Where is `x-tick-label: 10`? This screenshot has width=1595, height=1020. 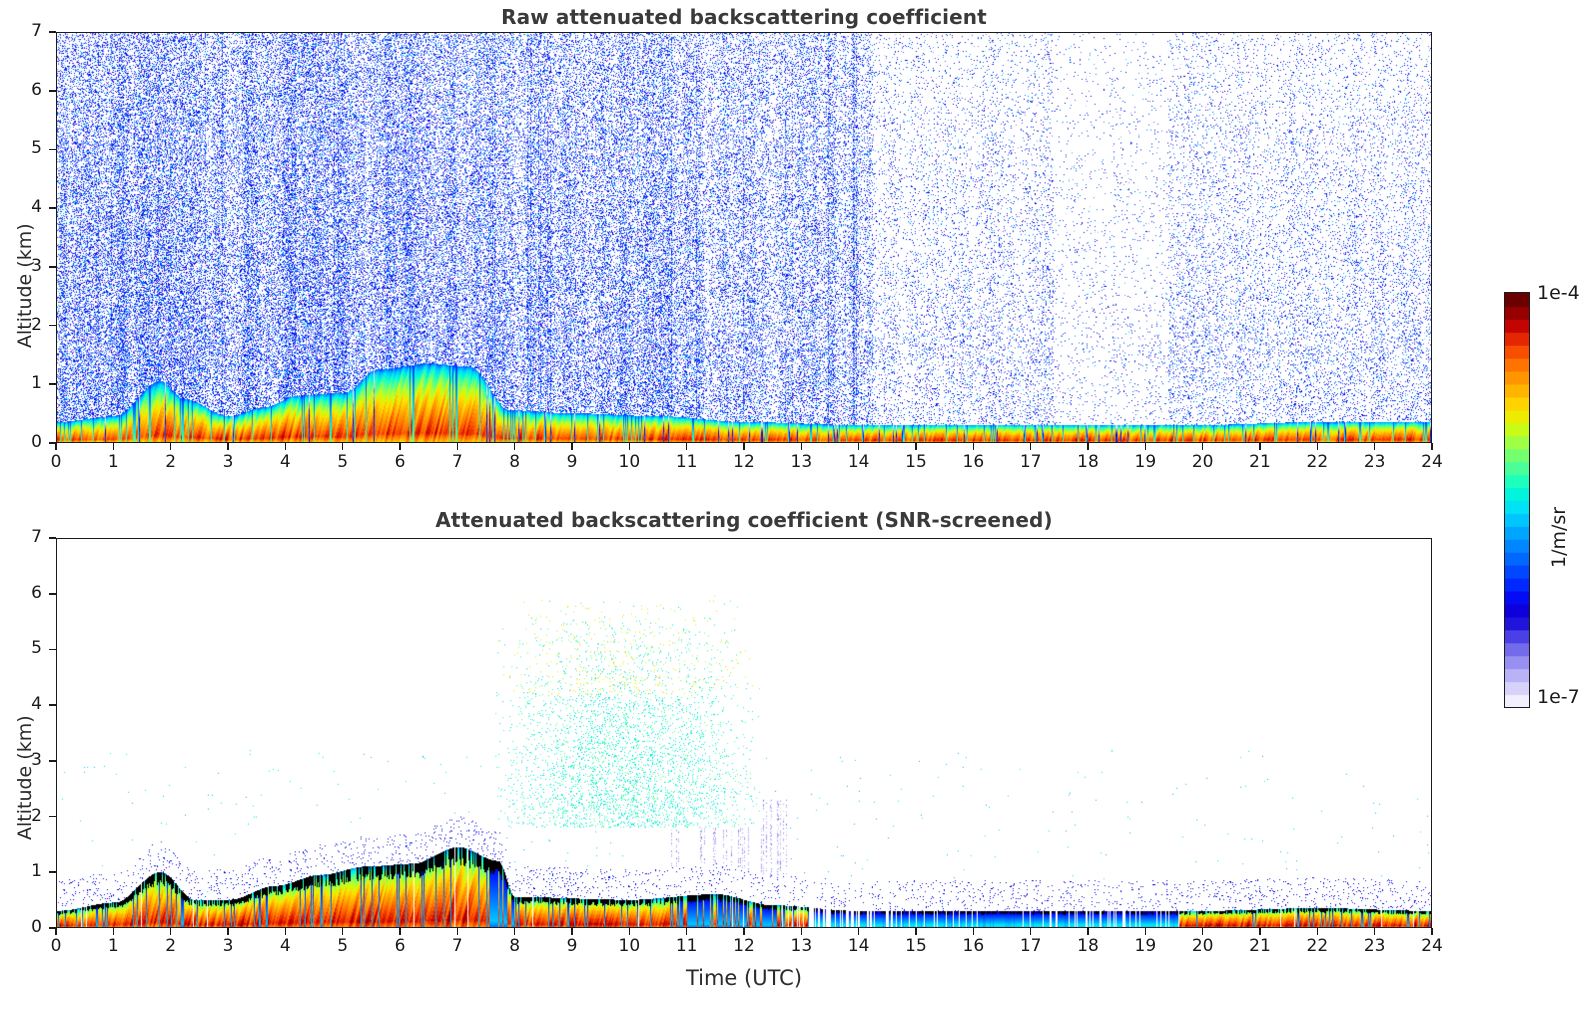 x-tick-label: 10 is located at coordinates (629, 946).